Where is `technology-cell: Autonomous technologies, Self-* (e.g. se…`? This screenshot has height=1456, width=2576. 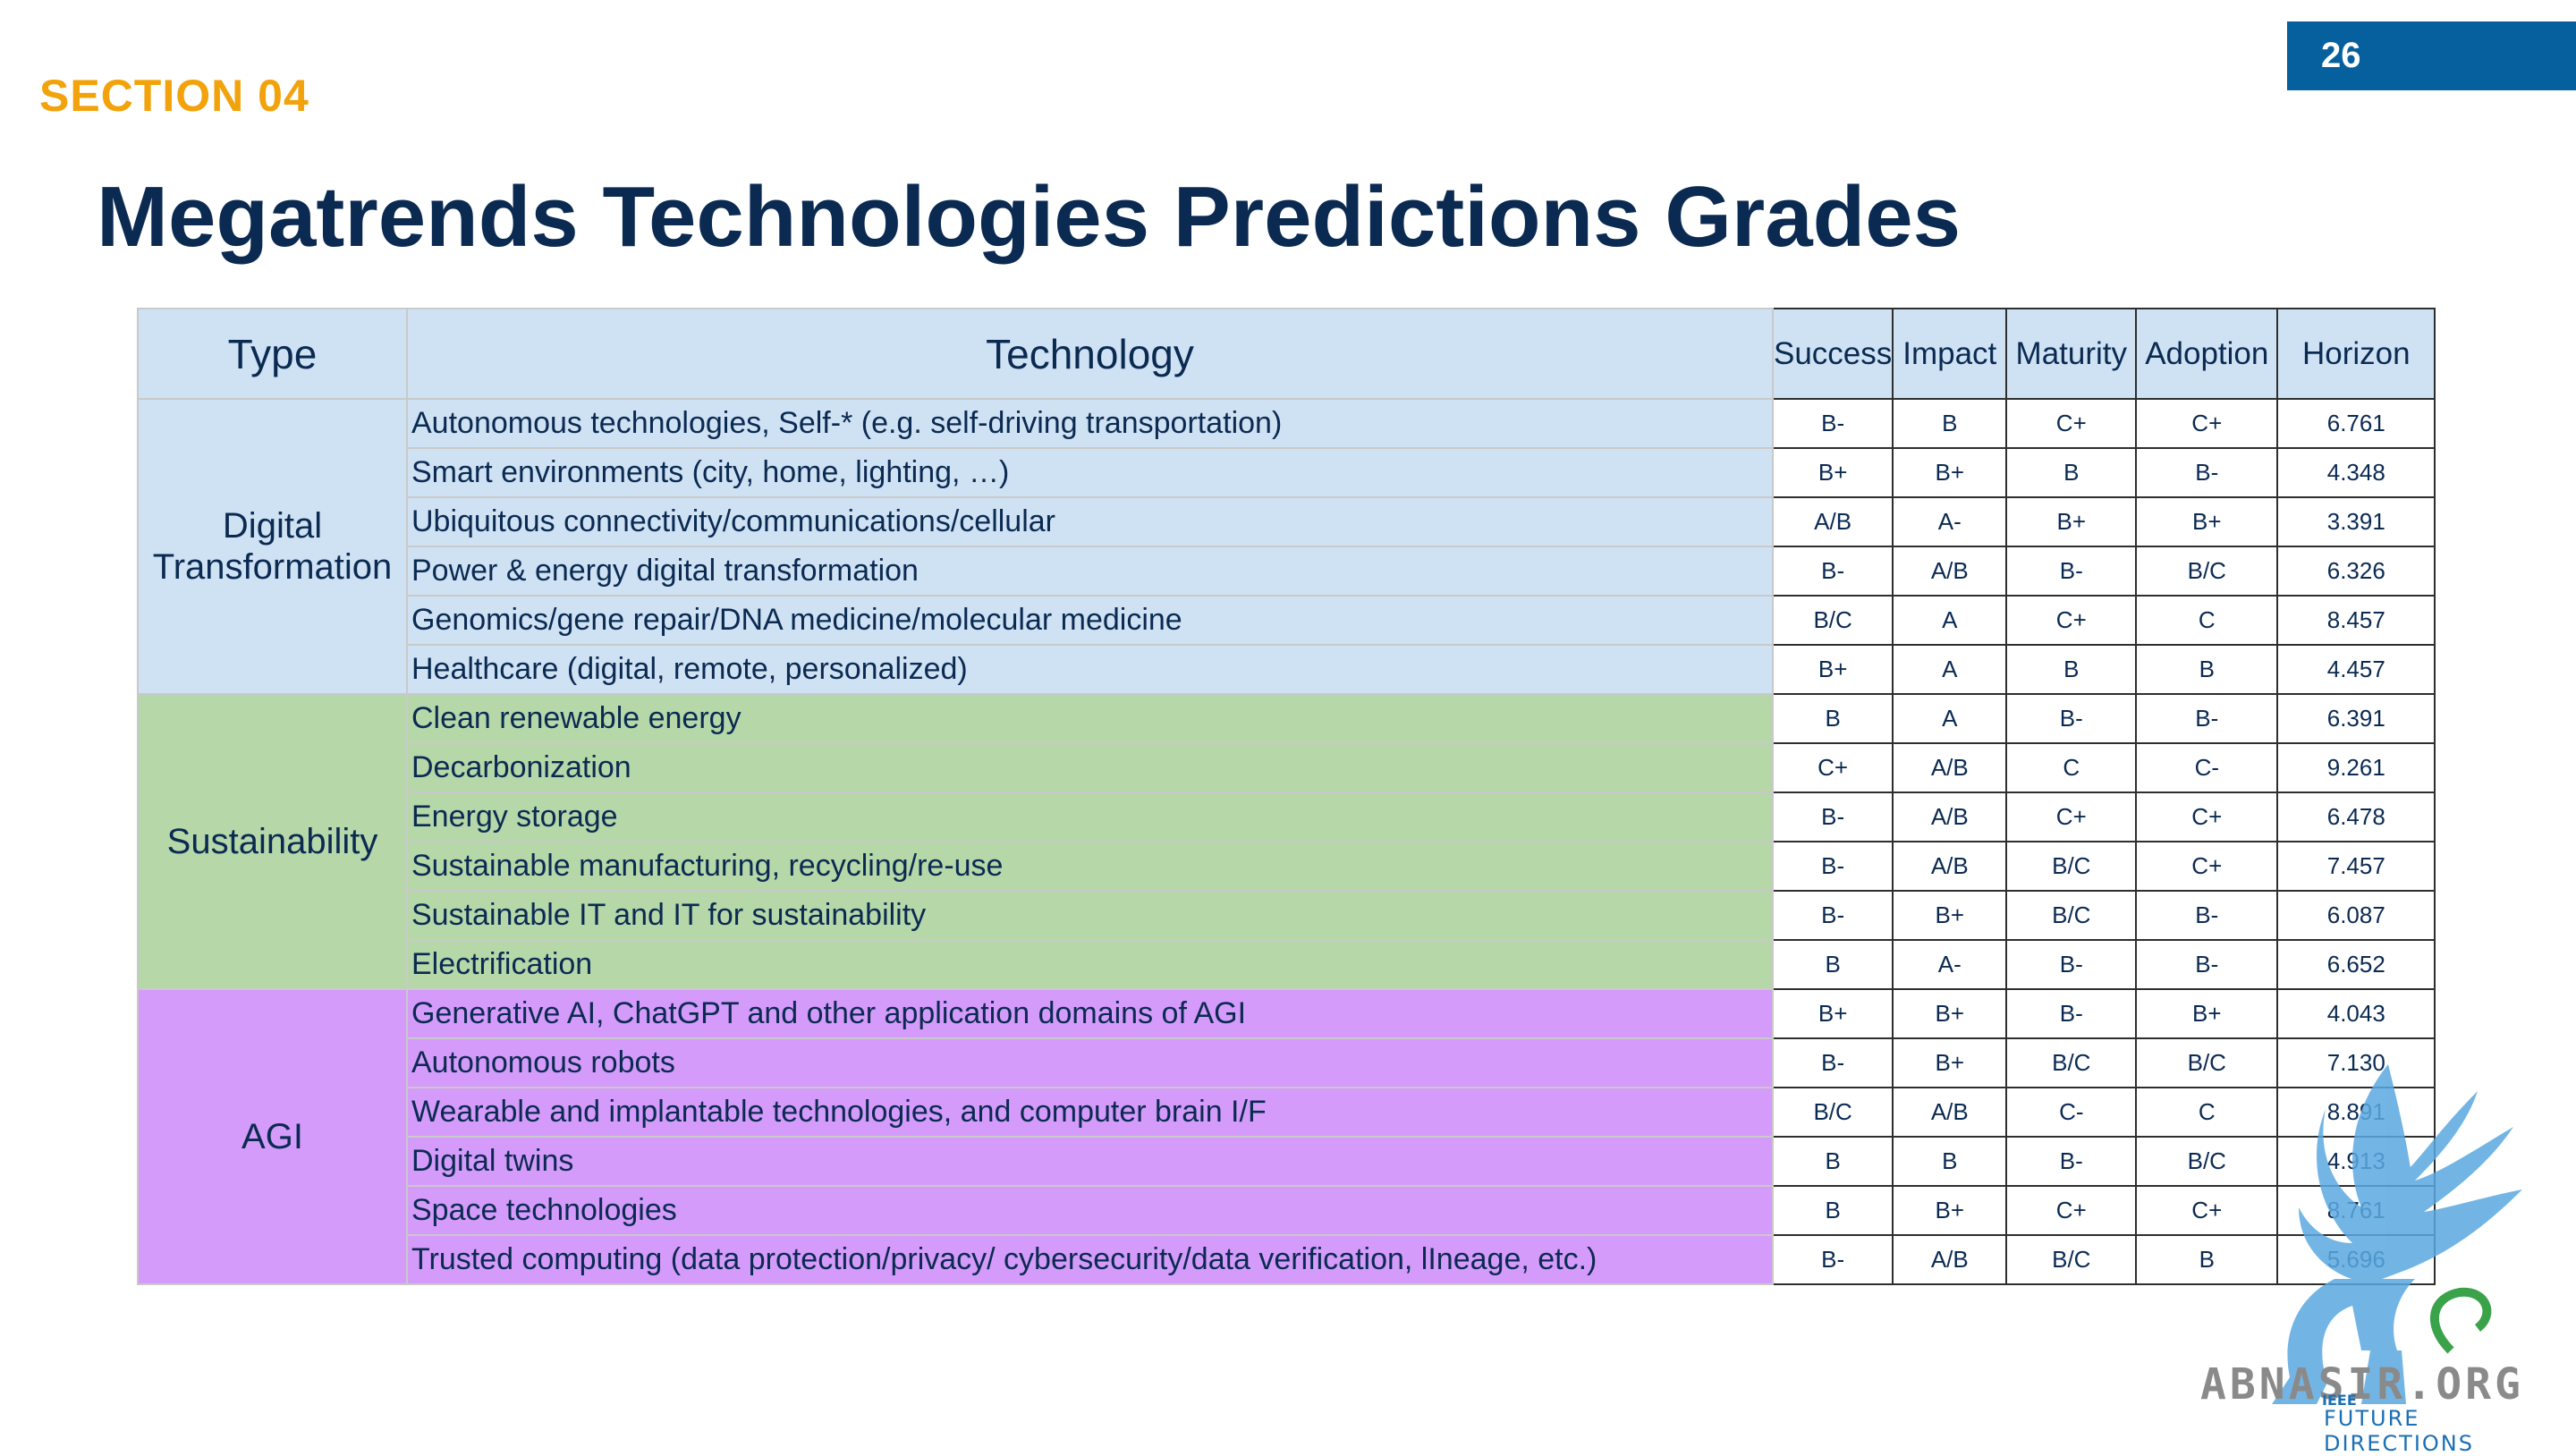 technology-cell: Autonomous technologies, Self-* (e.g. se… is located at coordinates (1090, 423).